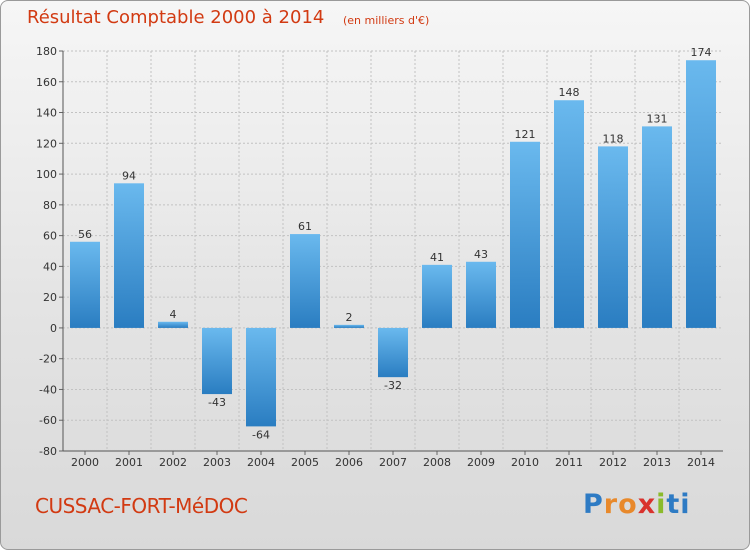 The height and width of the screenshot is (550, 750). Describe the element at coordinates (261, 434) in the screenshot. I see `value-label: -64` at that location.